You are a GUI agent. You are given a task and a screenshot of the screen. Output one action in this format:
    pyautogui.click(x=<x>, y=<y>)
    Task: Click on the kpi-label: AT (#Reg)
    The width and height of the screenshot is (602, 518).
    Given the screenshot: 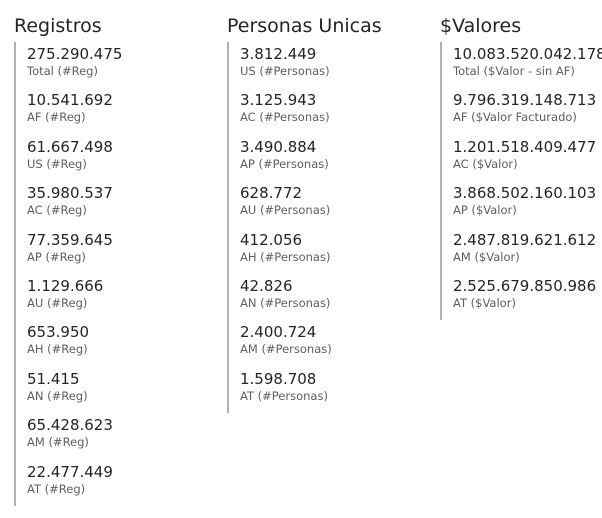 What is the action you would take?
    pyautogui.click(x=56, y=488)
    